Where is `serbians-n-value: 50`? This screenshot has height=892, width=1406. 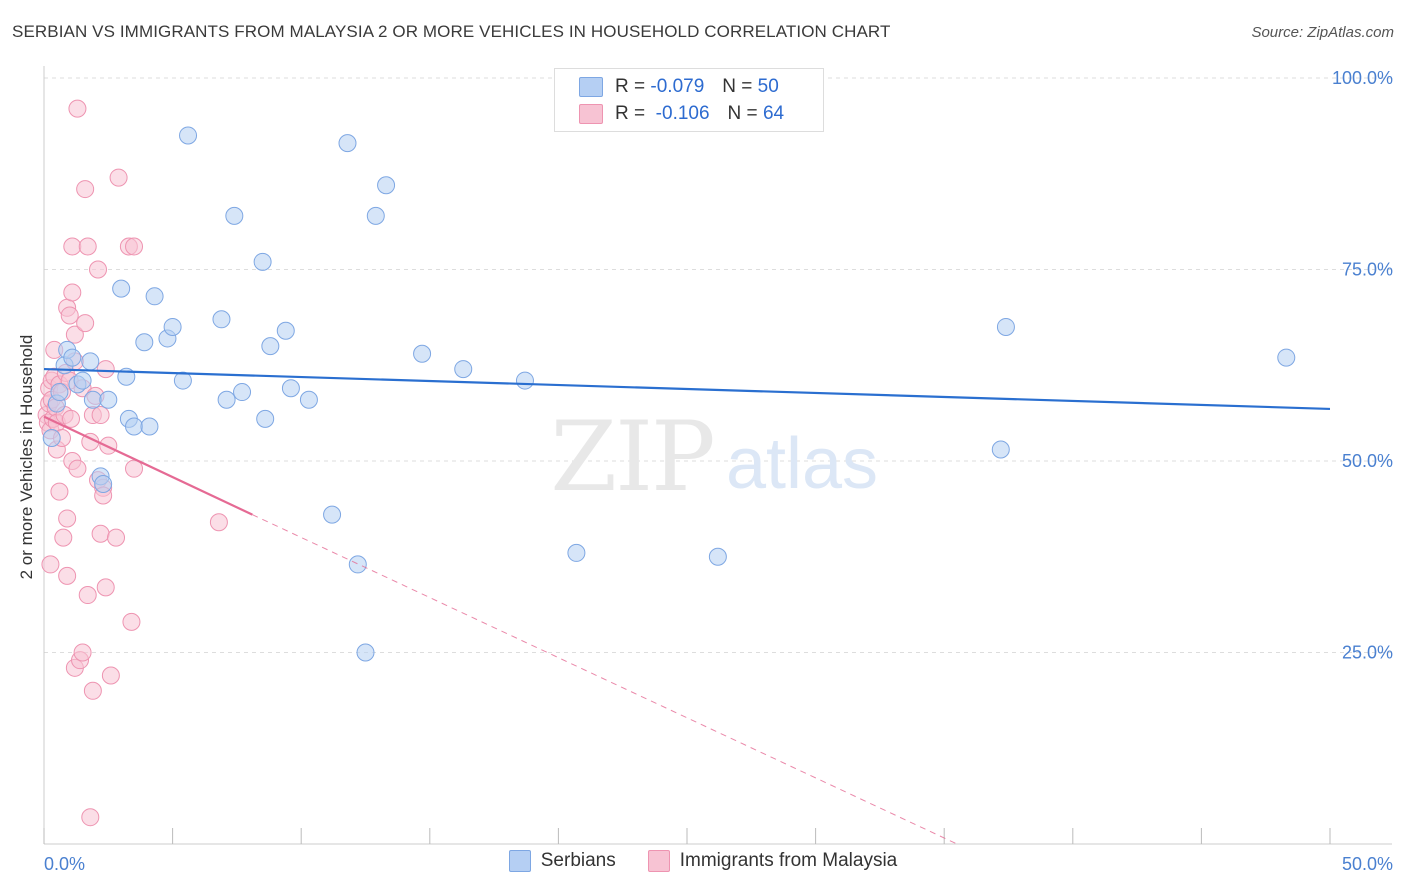 serbians-n-value: 50 is located at coordinates (768, 86).